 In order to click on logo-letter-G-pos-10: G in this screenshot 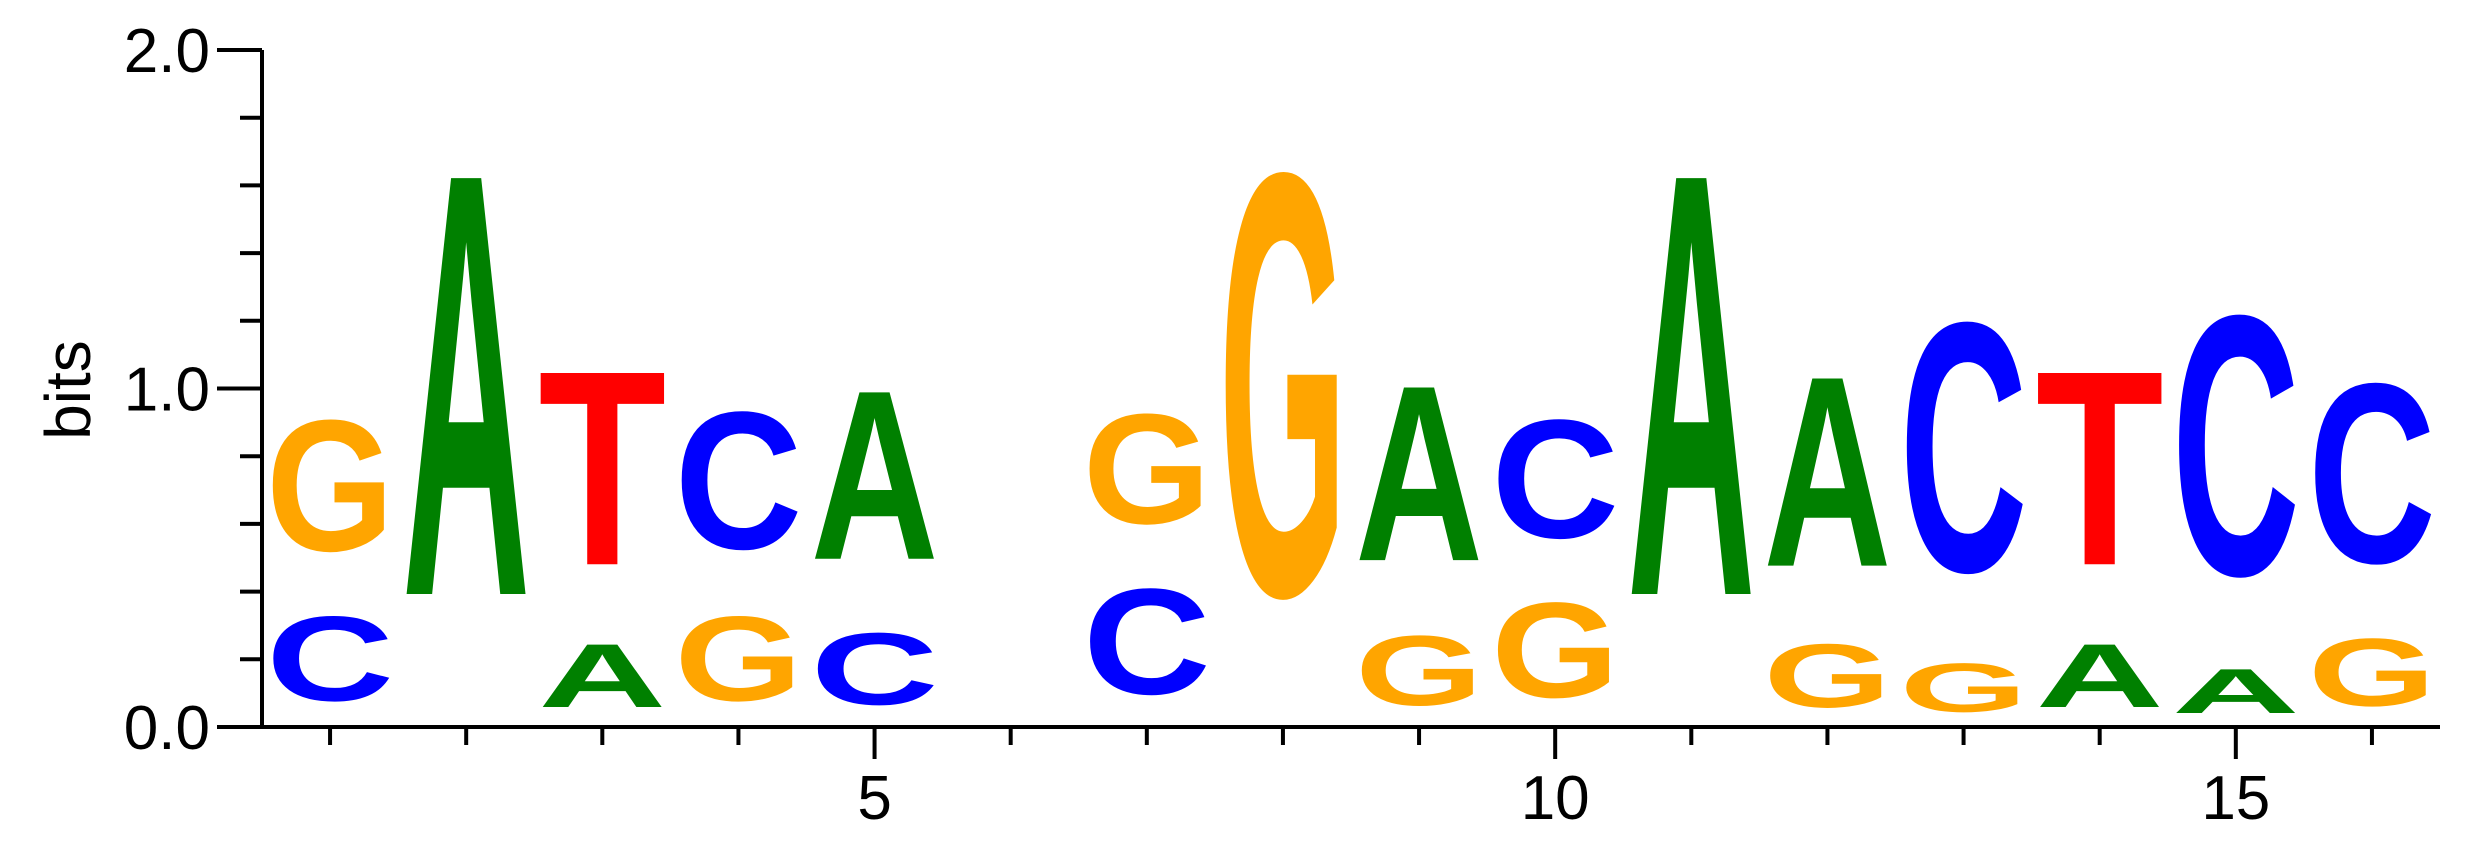, I will do `click(1555, 650)`.